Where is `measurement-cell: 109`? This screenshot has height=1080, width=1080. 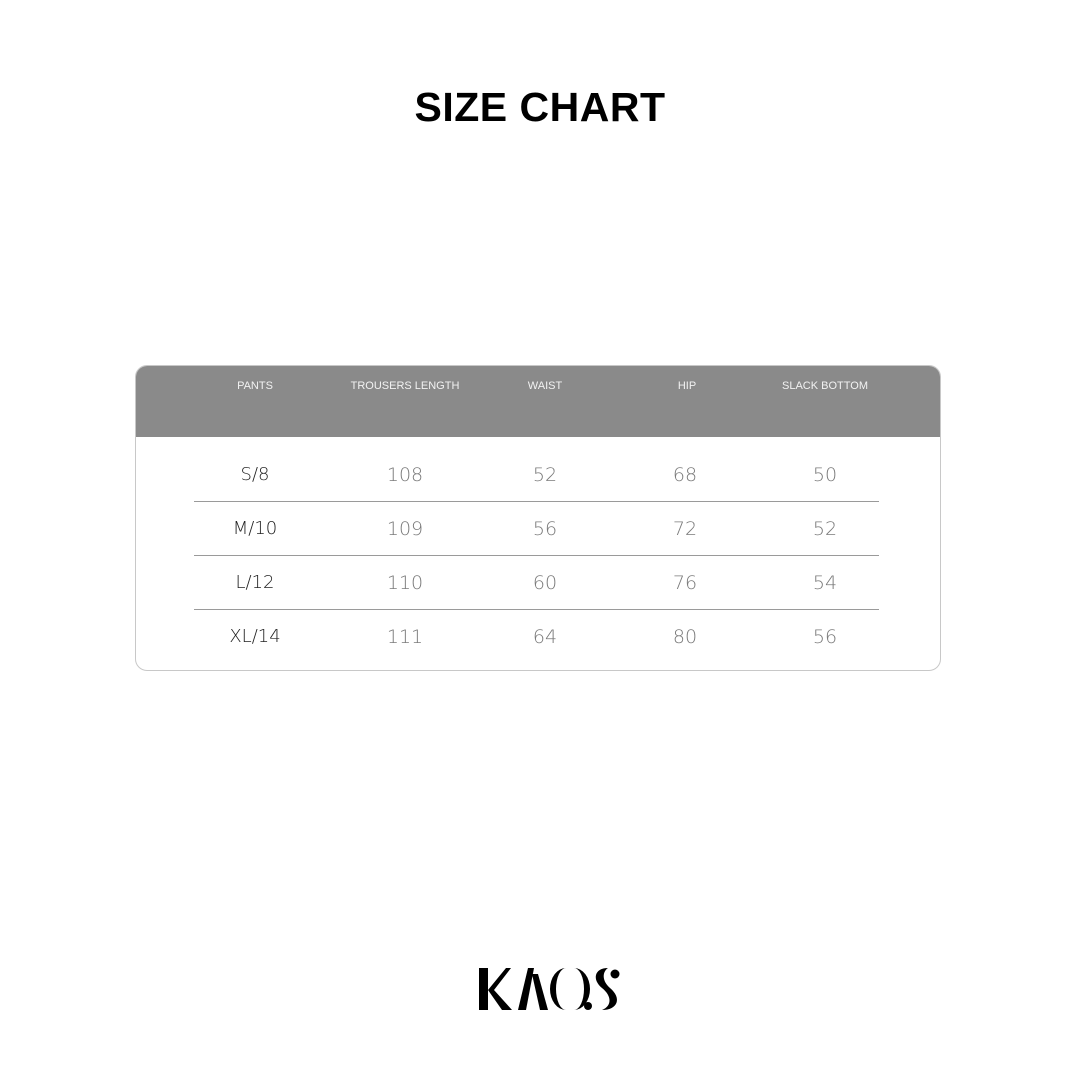 measurement-cell: 109 is located at coordinates (405, 529).